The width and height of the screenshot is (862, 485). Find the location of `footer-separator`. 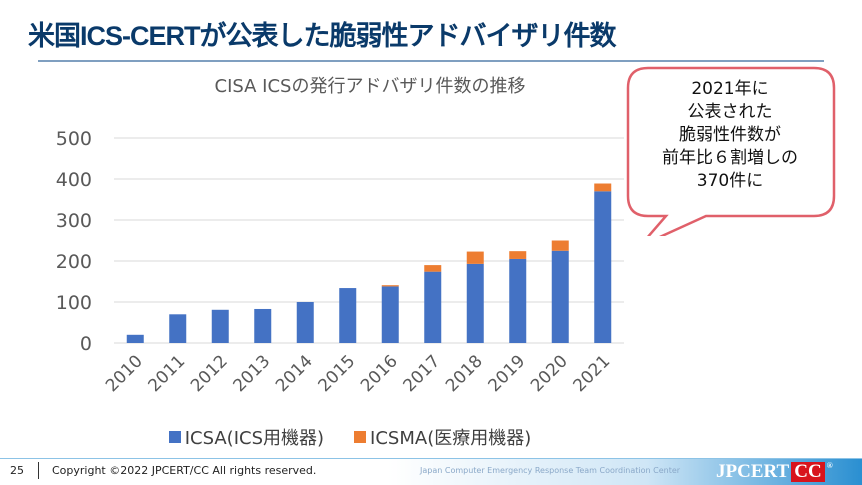

footer-separator is located at coordinates (38, 470).